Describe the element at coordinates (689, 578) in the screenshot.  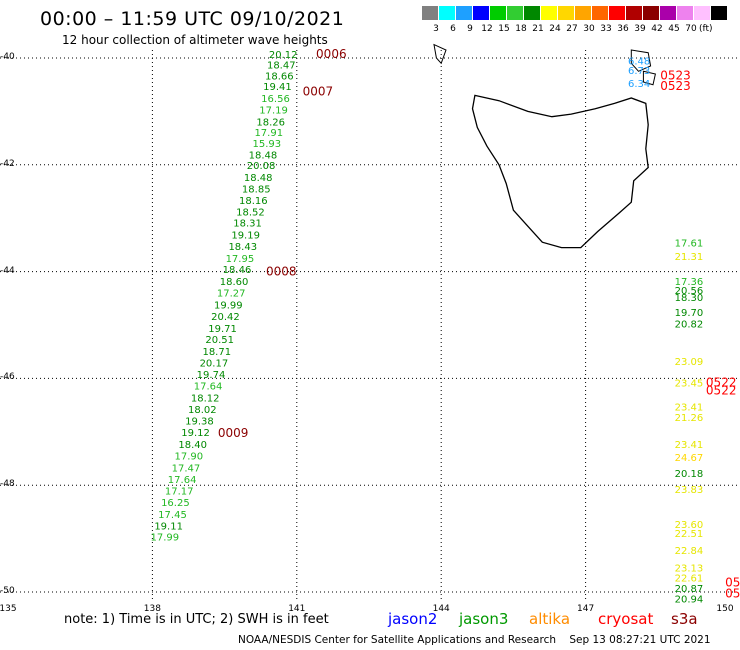
I see `wave-height-point: 22.61` at that location.